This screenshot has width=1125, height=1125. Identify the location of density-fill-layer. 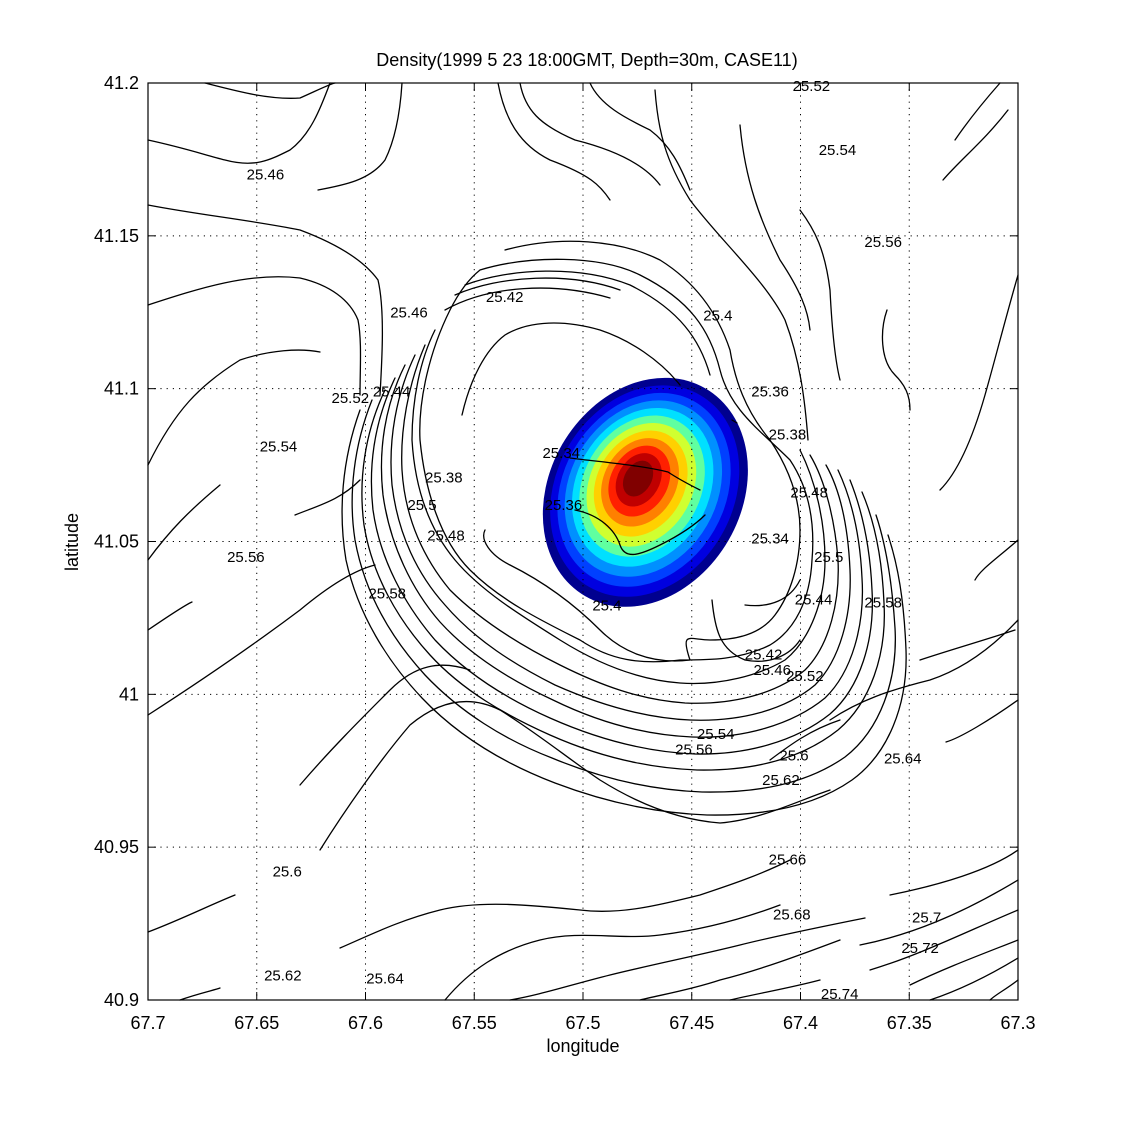
(645, 492).